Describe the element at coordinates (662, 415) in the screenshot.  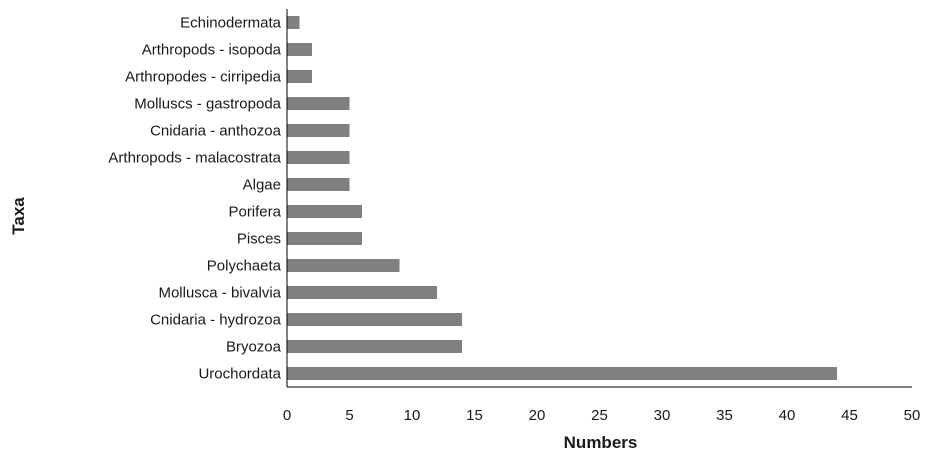
I see `x-tick-label: 30` at that location.